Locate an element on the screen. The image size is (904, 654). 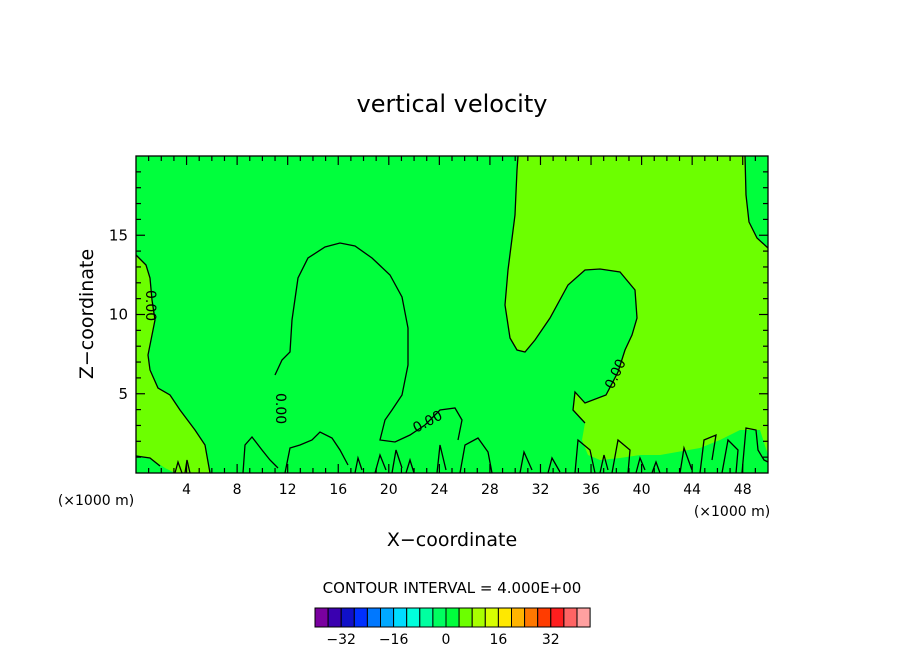
x-tick-label: 16 is located at coordinates (338, 490).